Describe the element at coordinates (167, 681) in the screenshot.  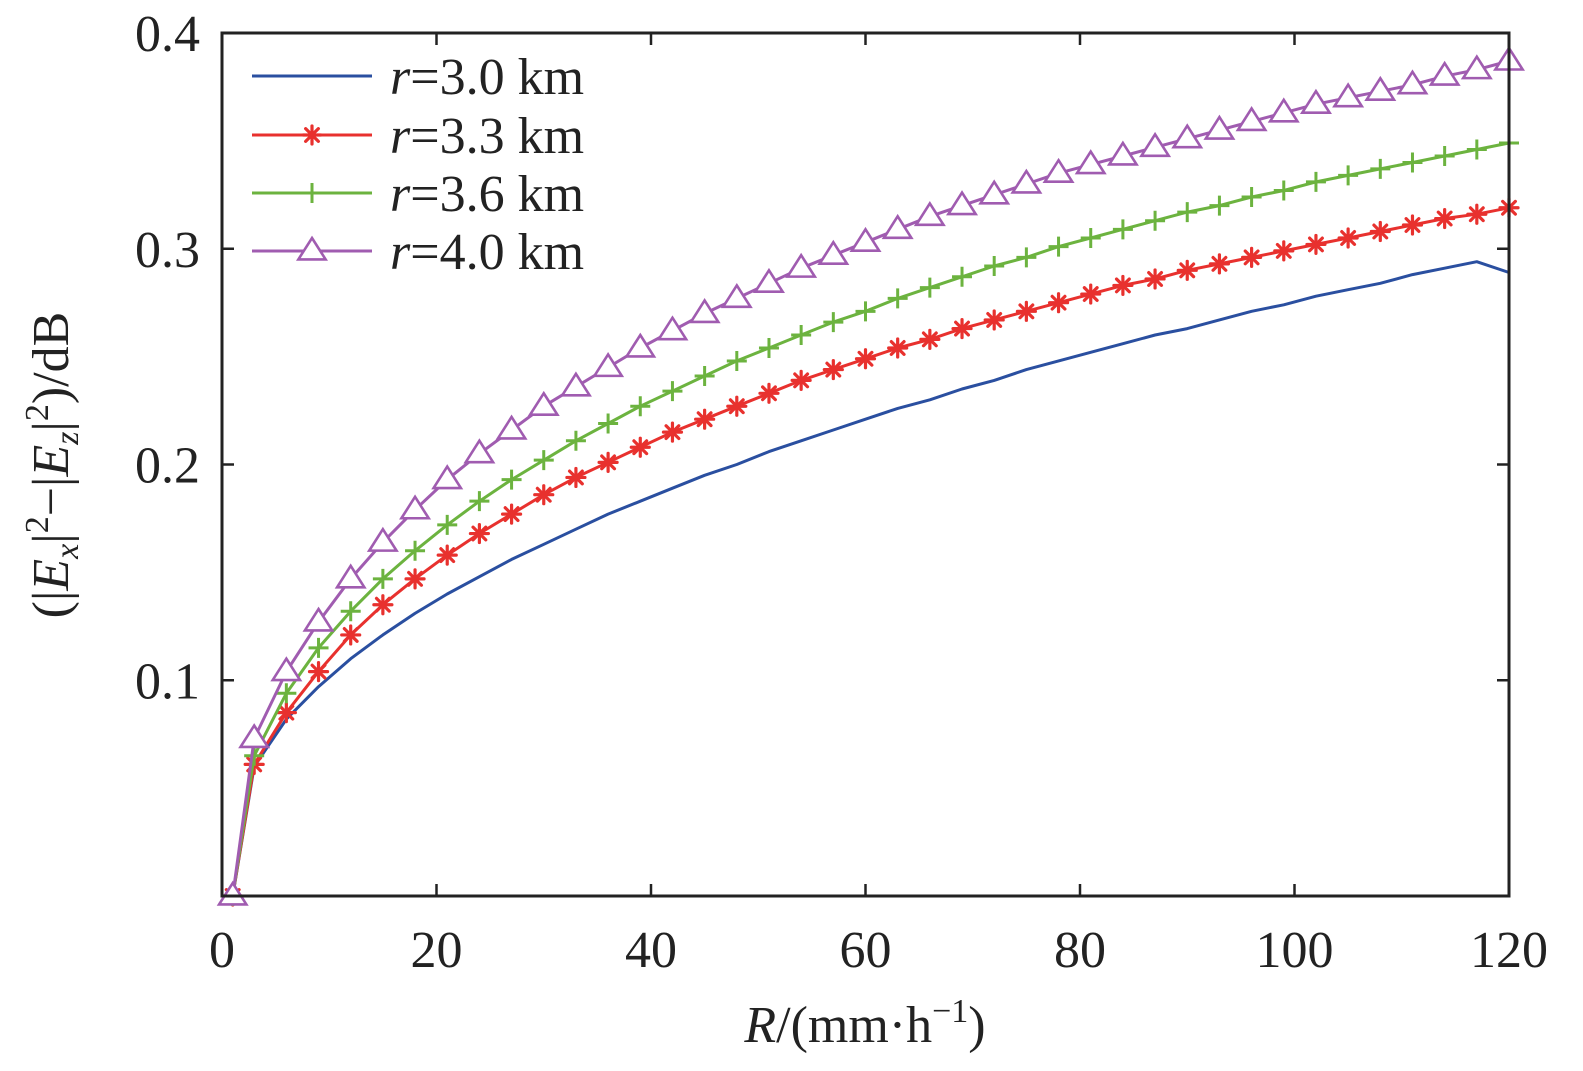
I see `y-tick-label: 0.1` at that location.